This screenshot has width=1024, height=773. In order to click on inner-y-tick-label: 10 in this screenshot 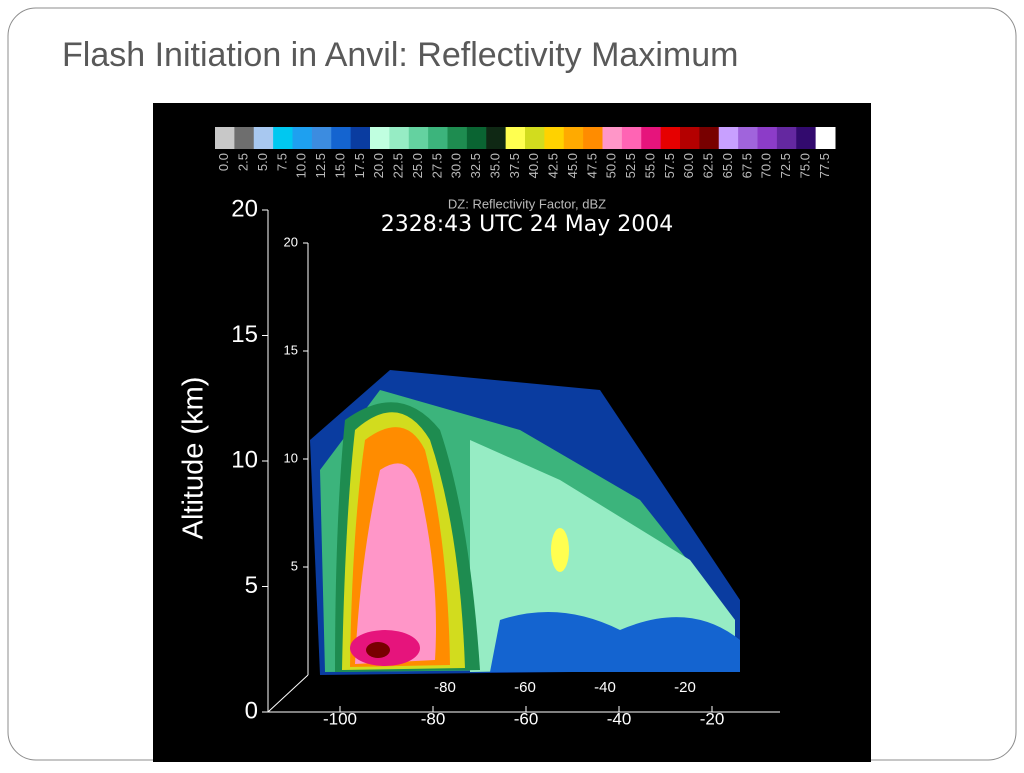, I will do `click(291, 457)`.